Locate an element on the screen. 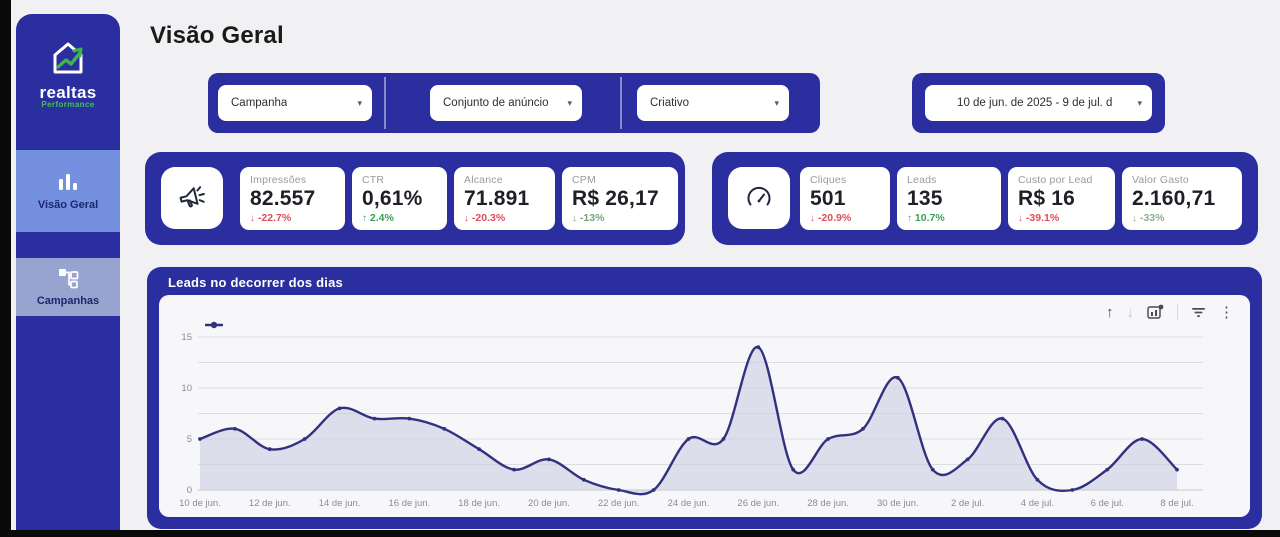 This screenshot has width=1280, height=537. kpi-card-cliques: Cliques 501 ↓ -20.9% is located at coordinates (845, 198).